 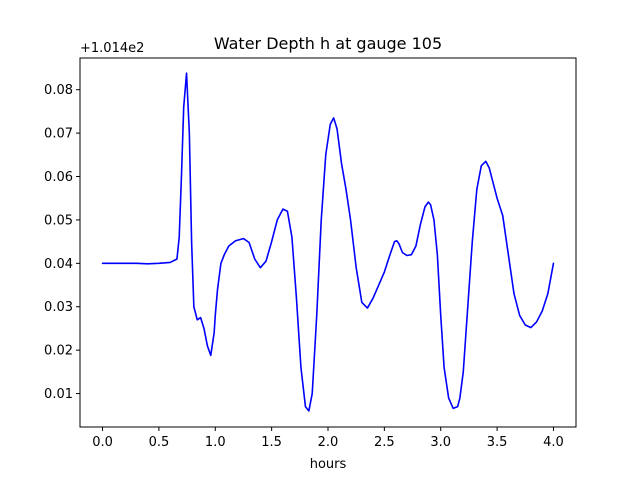 I want to click on x-tick-label: 0.5, so click(x=159, y=442).